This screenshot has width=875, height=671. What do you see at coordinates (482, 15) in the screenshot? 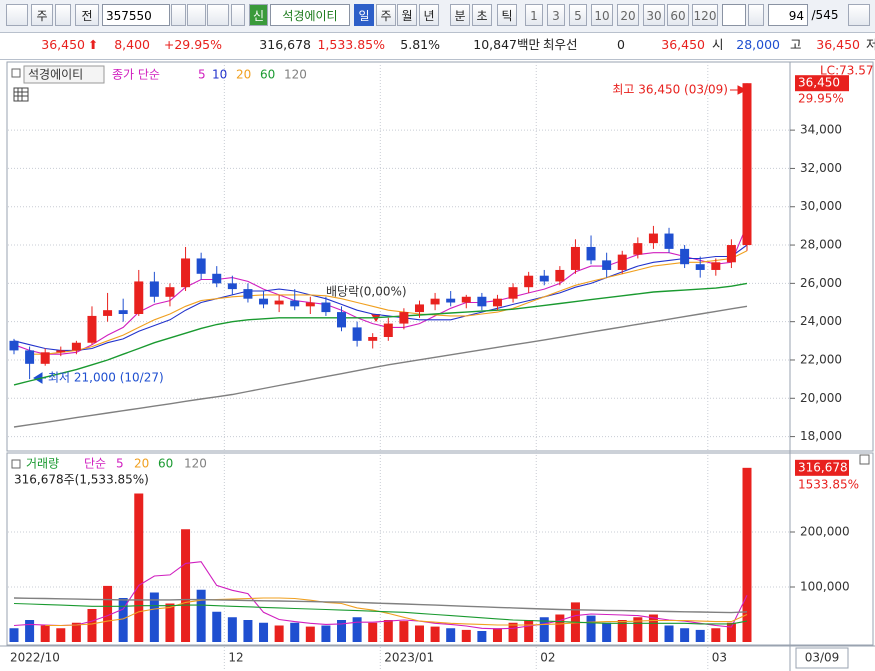
I see `period-button: 초` at bounding box center [482, 15].